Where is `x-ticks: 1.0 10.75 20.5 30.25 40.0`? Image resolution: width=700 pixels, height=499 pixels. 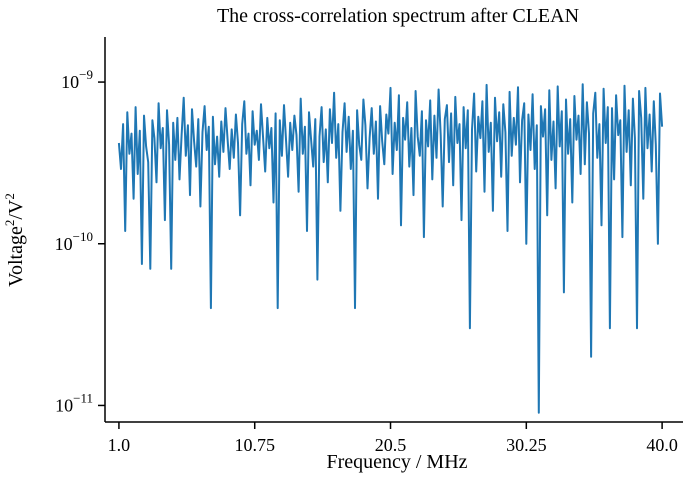
x-ticks: 1.0 10.75 20.5 30.25 40.0 is located at coordinates (393, 438).